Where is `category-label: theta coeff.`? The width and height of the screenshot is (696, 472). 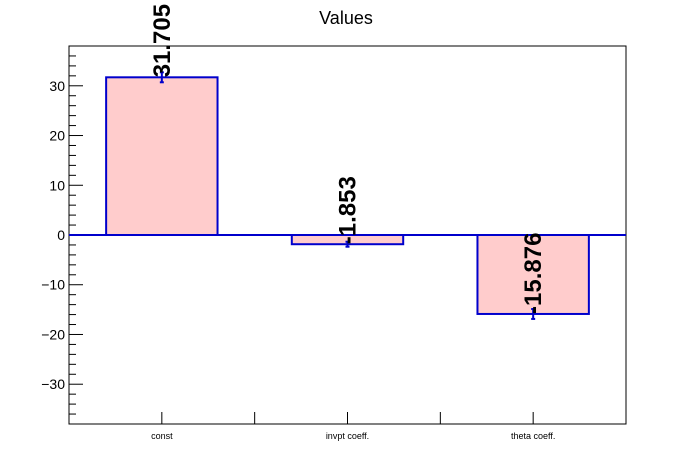 category-label: theta coeff. is located at coordinates (533, 436).